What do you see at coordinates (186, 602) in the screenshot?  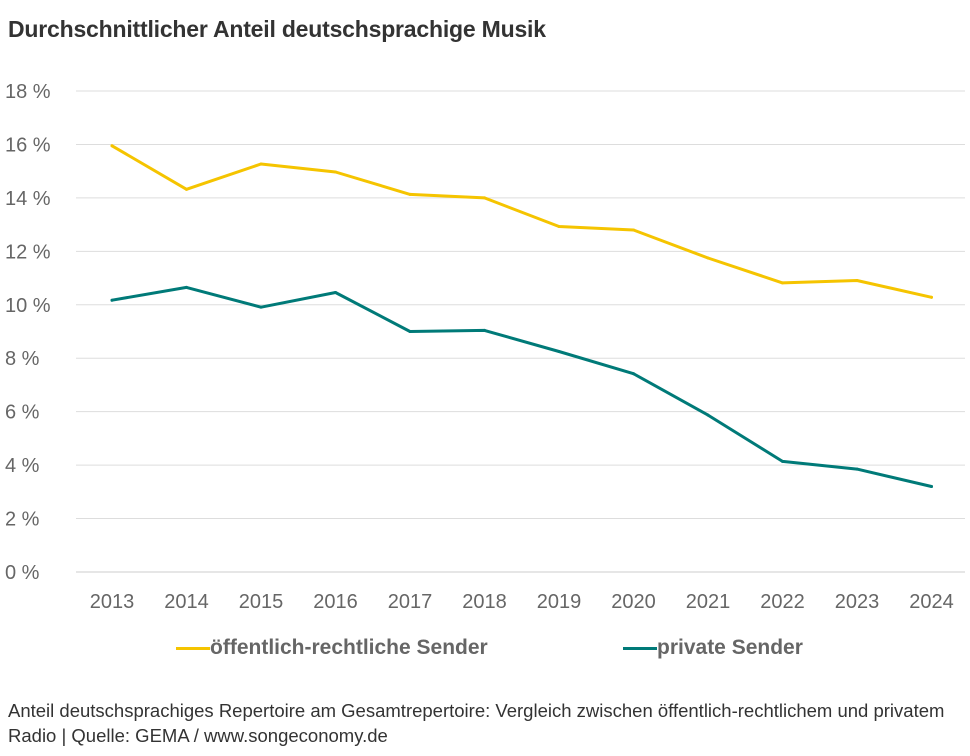 I see `x-tick-label: 2014` at bounding box center [186, 602].